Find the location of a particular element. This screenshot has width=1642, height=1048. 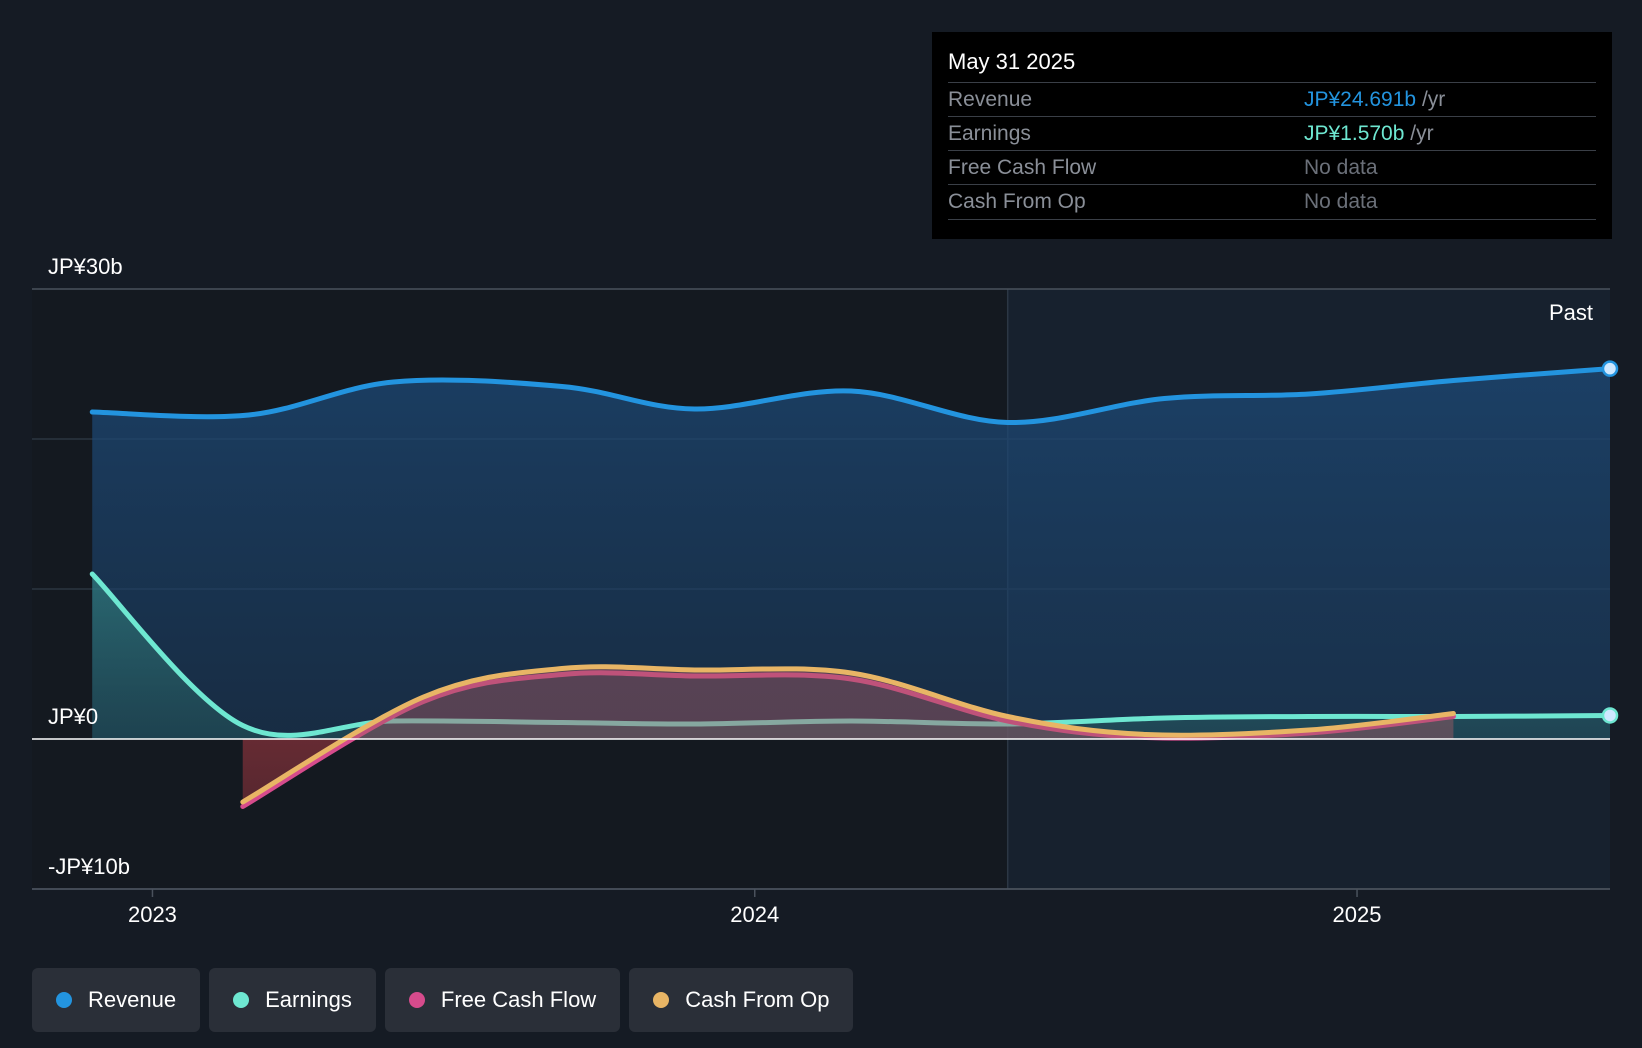

revenue-endpoint is located at coordinates (1610, 368).